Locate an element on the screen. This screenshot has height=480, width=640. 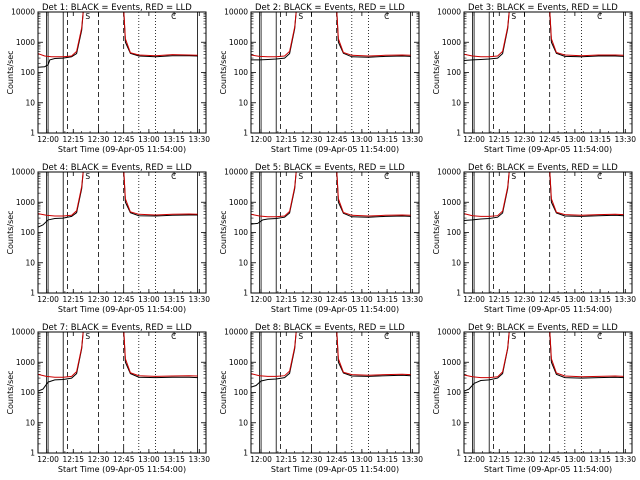
panel-title: Det 8: BLACK = Events, RED = LLD is located at coordinates (330, 328).